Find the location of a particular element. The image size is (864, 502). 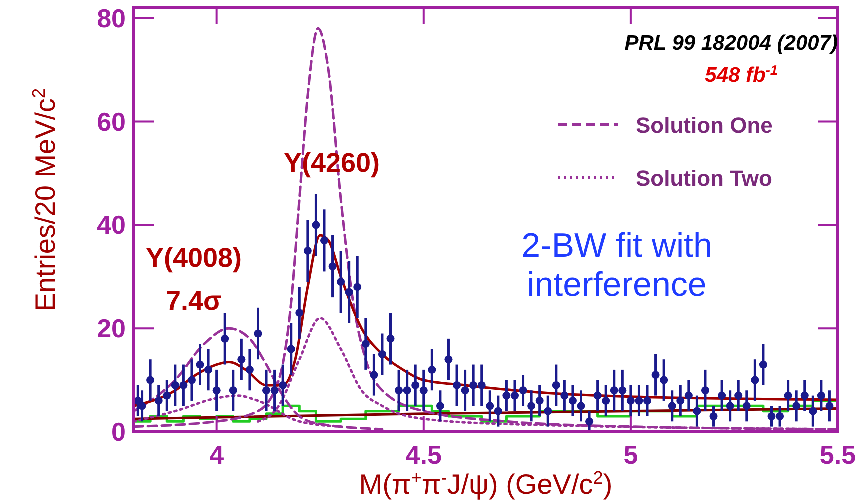

y-tick-label: 60 is located at coordinates (111, 121).